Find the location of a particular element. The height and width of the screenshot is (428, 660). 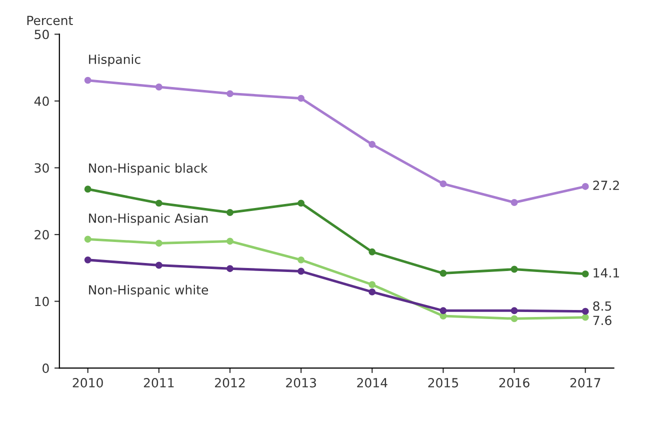

series-label: Non-Hispanic black is located at coordinates (148, 169).